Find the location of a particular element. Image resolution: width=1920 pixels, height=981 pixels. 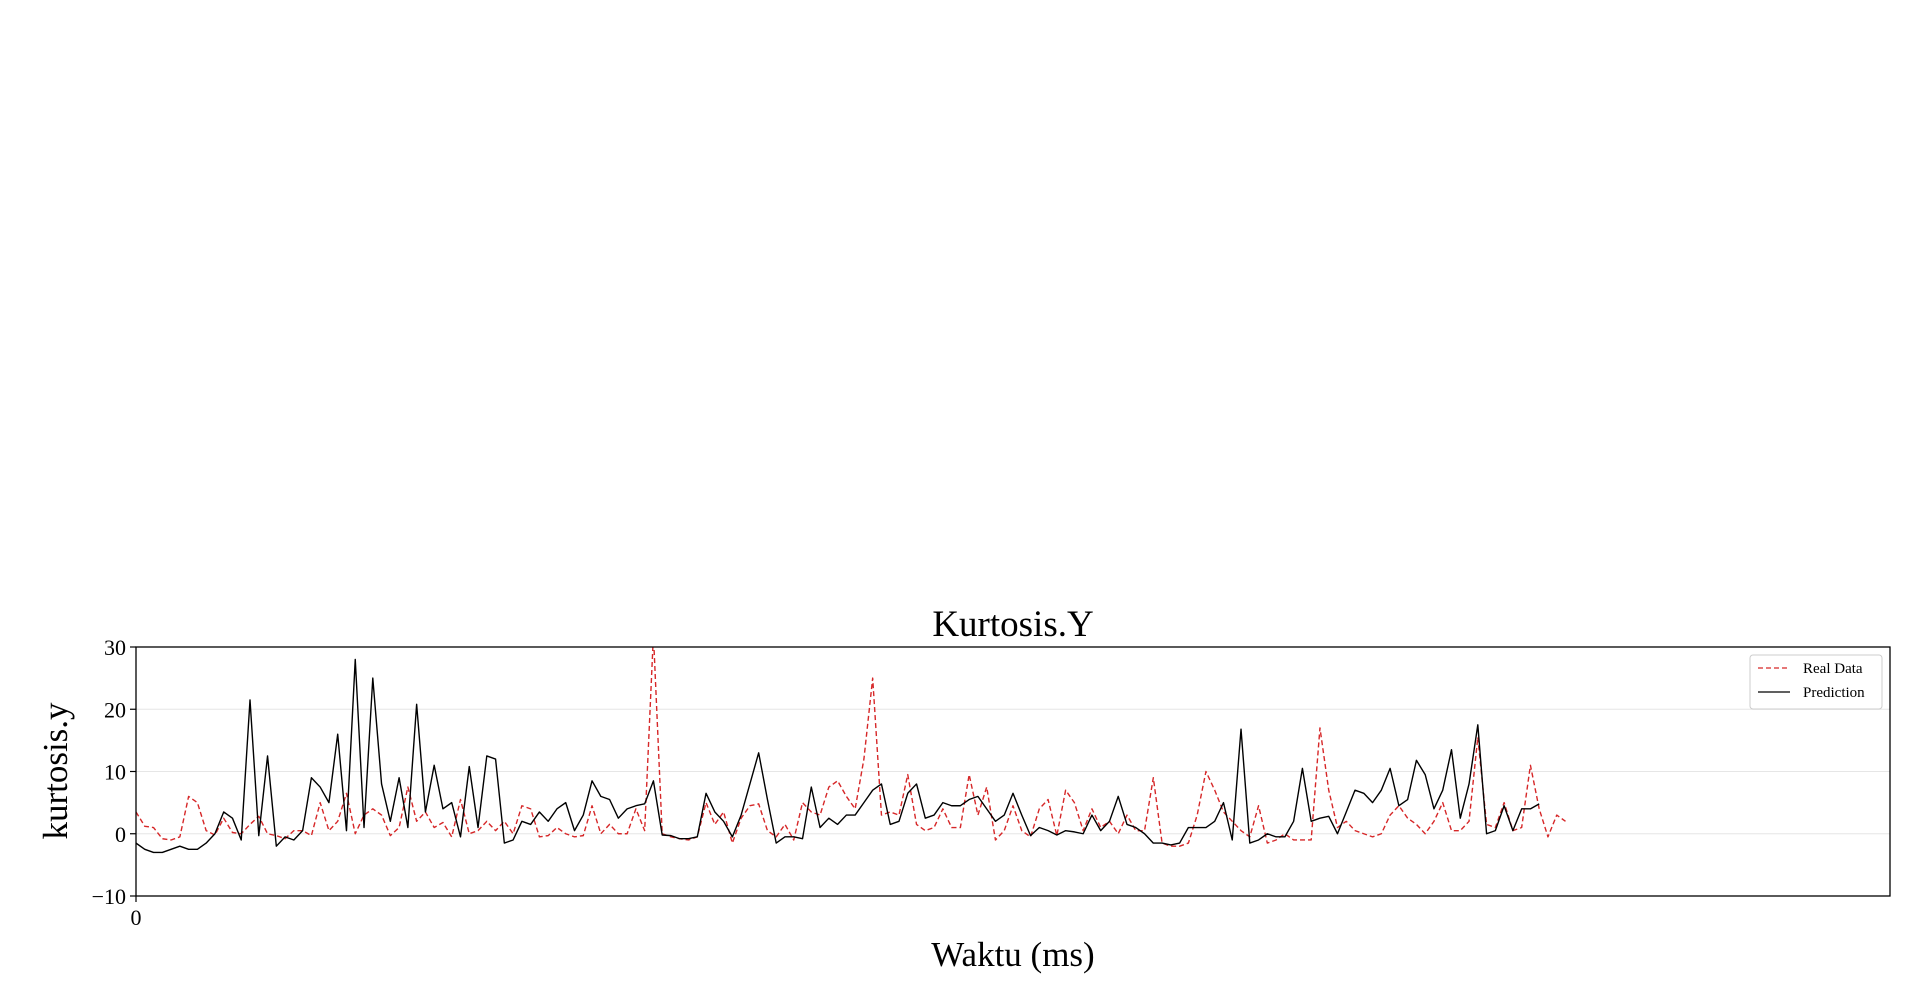

y-tick-label: 20 is located at coordinates (115, 709).